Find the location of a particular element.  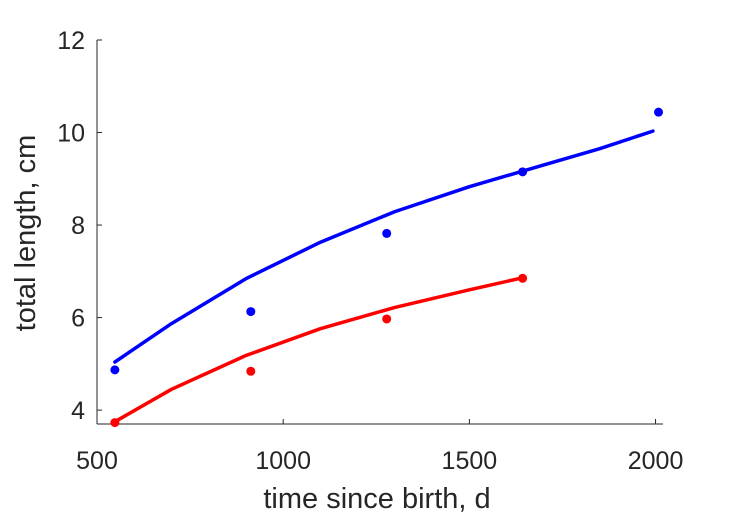

x-tick-label: 1000 is located at coordinates (283, 461).